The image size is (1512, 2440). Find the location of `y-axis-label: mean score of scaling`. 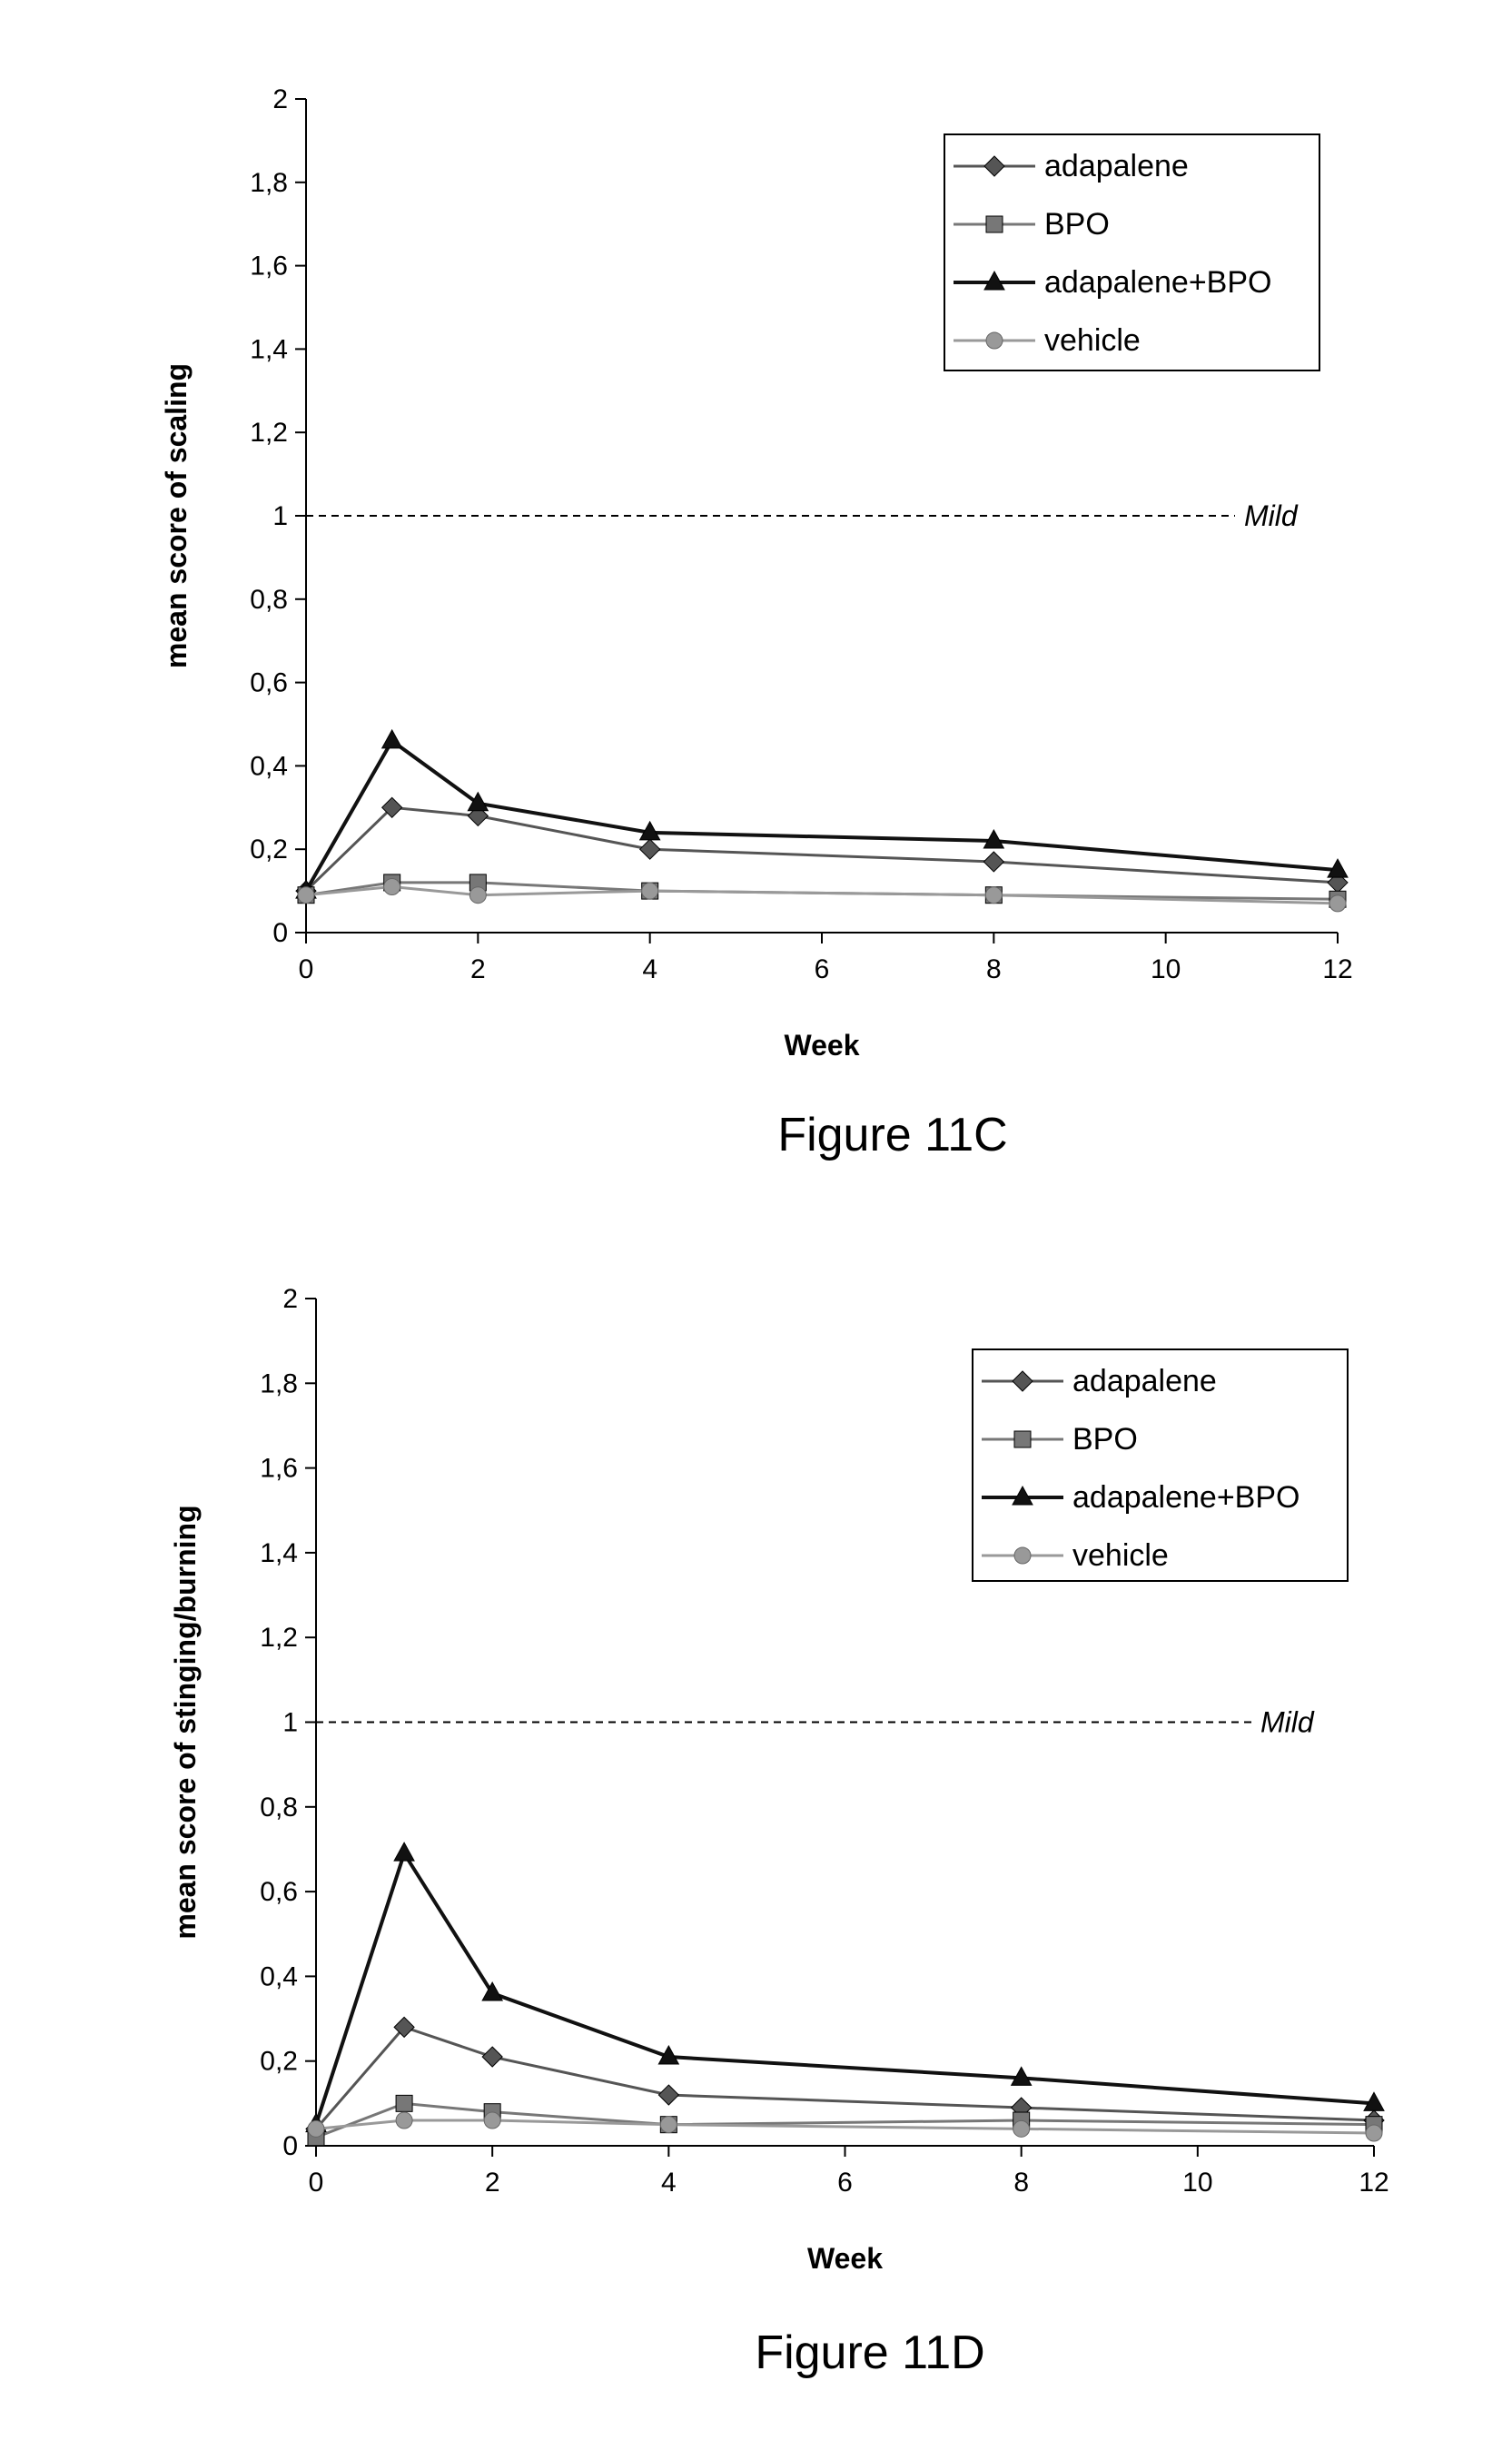

y-axis-label: mean score of scaling is located at coordinates (177, 516).